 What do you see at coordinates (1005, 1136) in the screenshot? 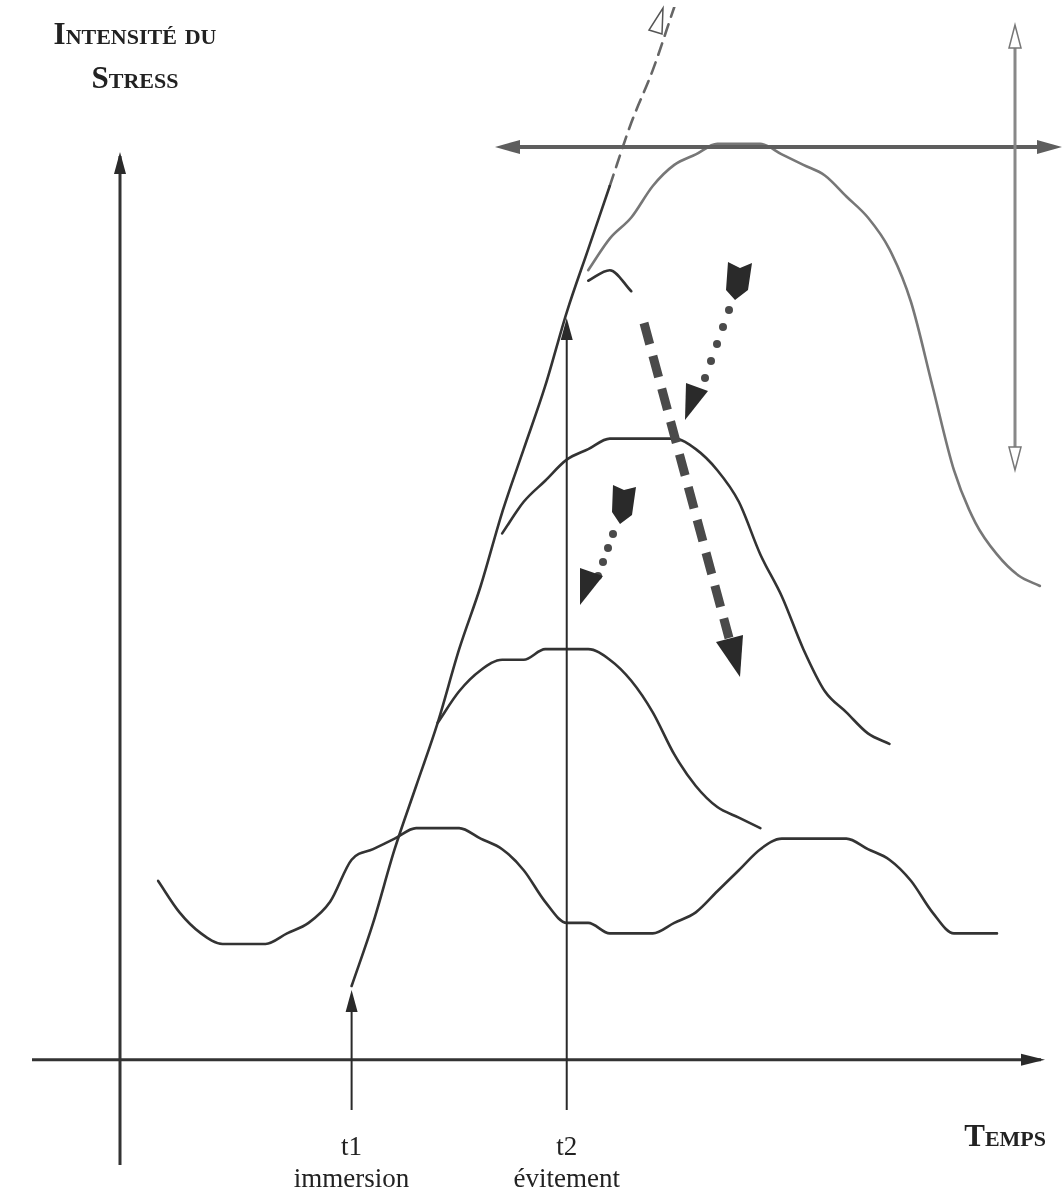
I see `x-axis-title: Temps` at bounding box center [1005, 1136].